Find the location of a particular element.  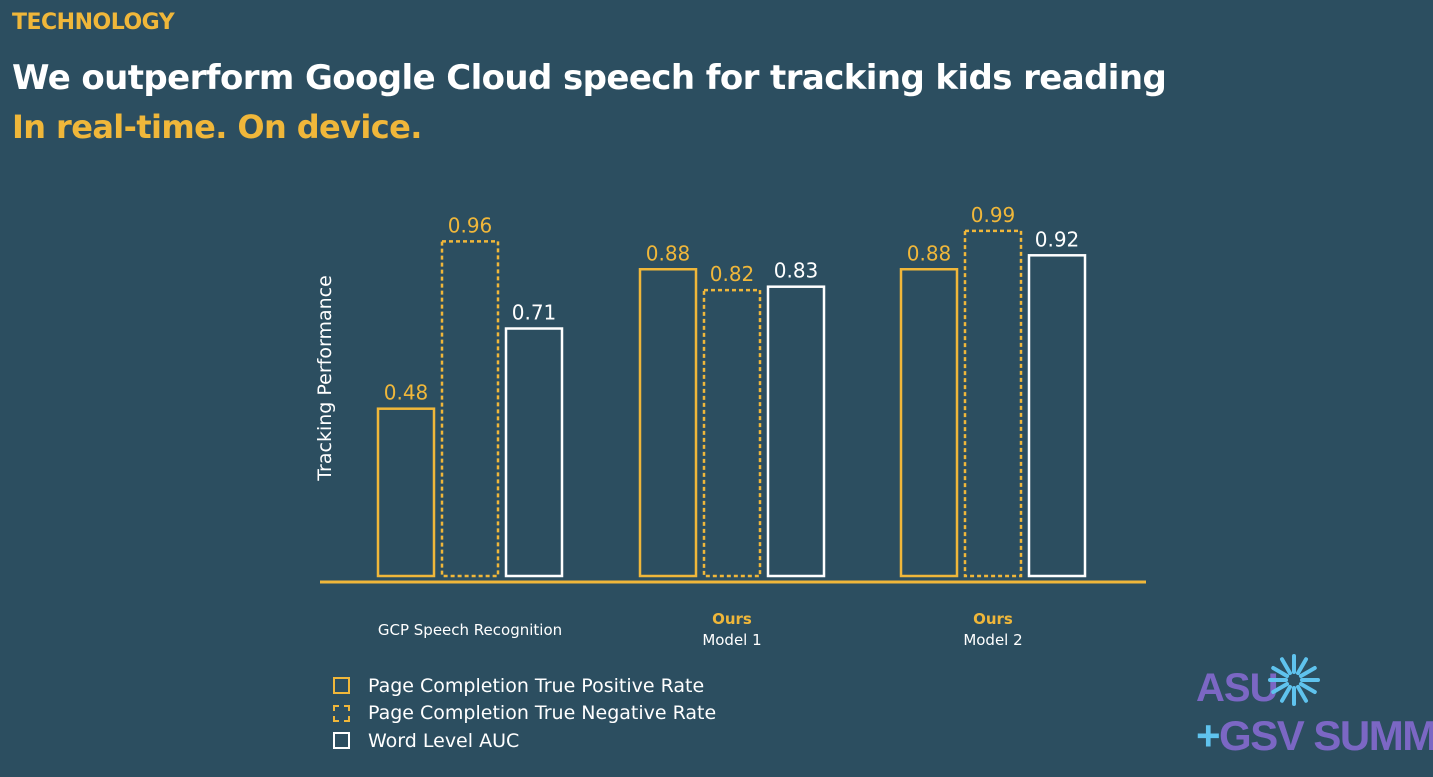

y-axis-label: Tracking Performance is located at coordinates (325, 378).